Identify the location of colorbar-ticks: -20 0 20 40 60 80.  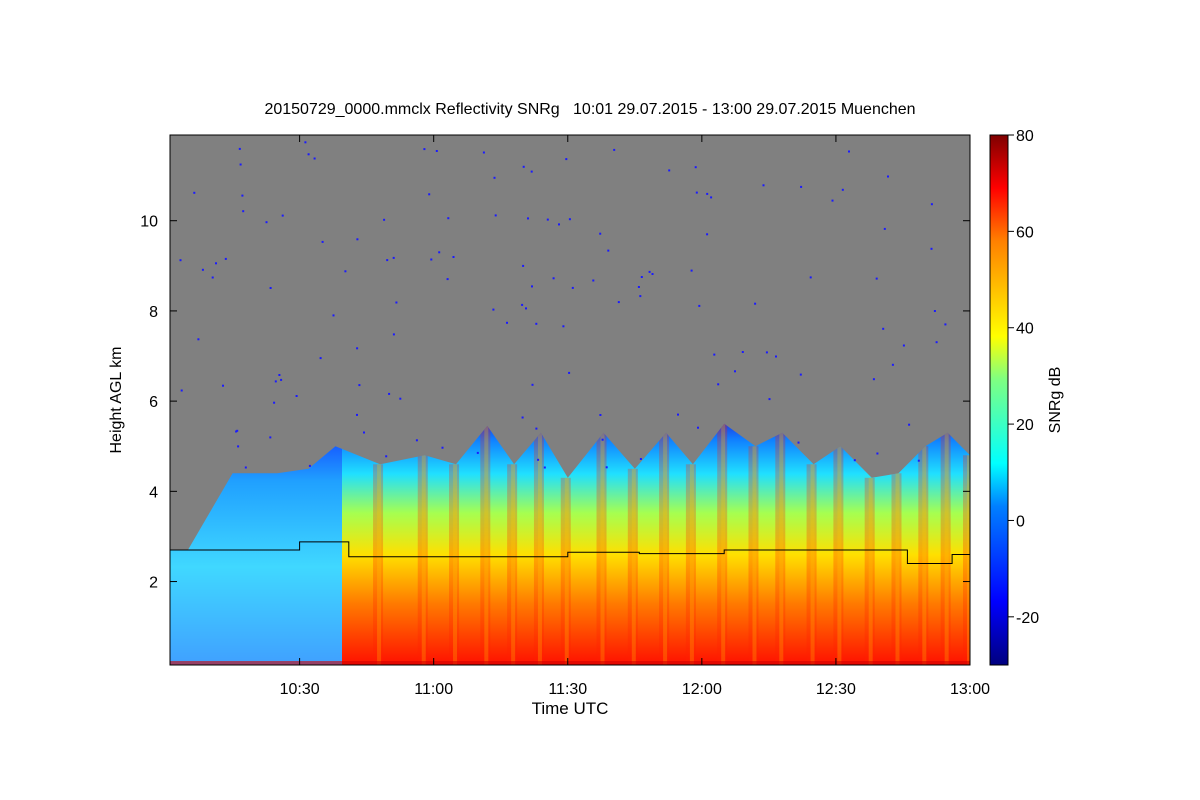
(1023, 377).